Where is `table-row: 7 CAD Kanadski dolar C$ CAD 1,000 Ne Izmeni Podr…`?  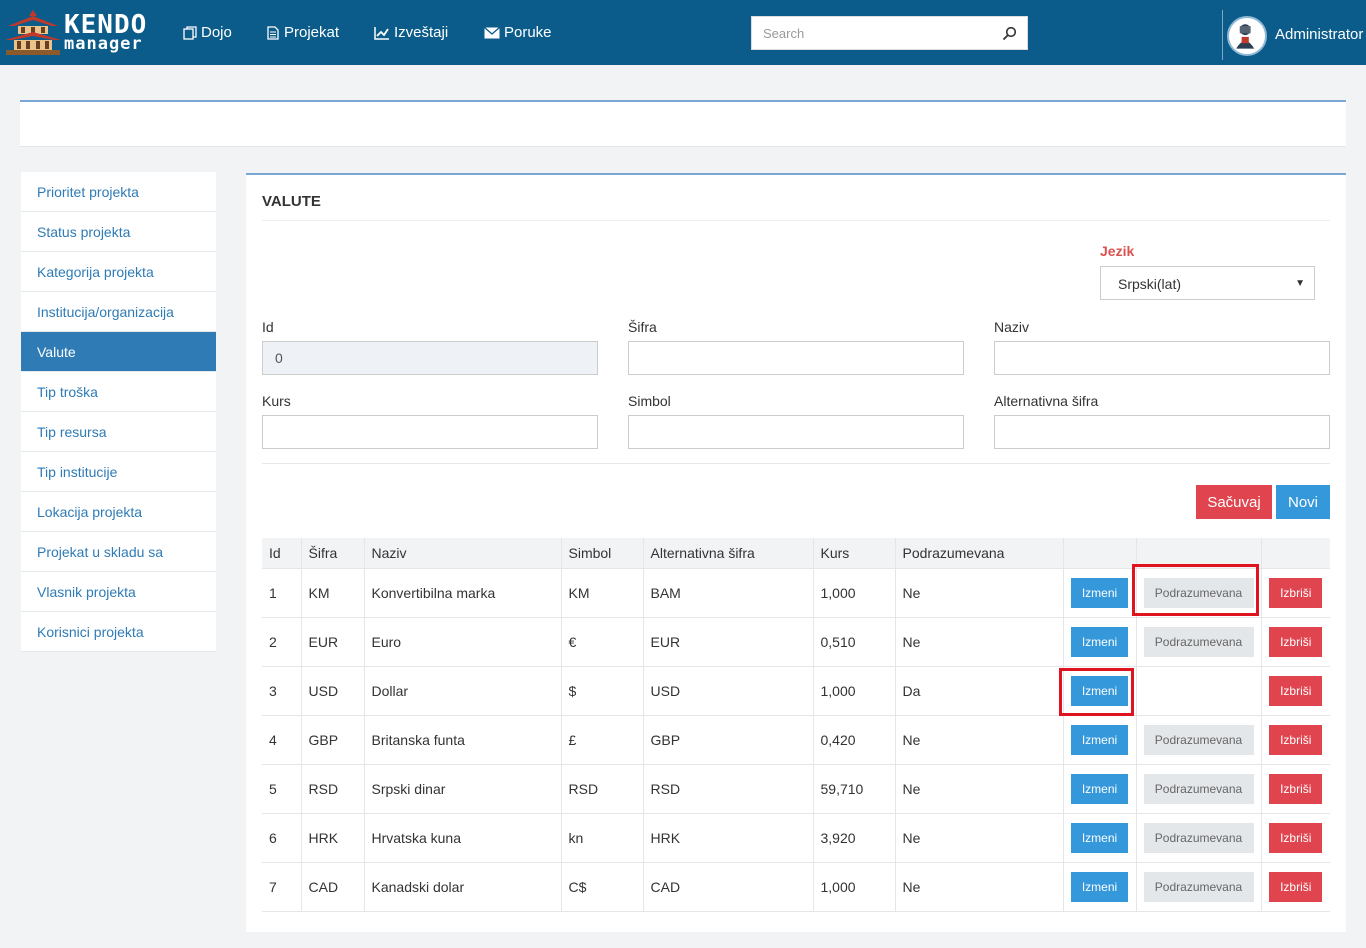
table-row: 7 CAD Kanadski dolar C$ CAD 1,000 Ne Izmeni Podr… is located at coordinates (796, 886).